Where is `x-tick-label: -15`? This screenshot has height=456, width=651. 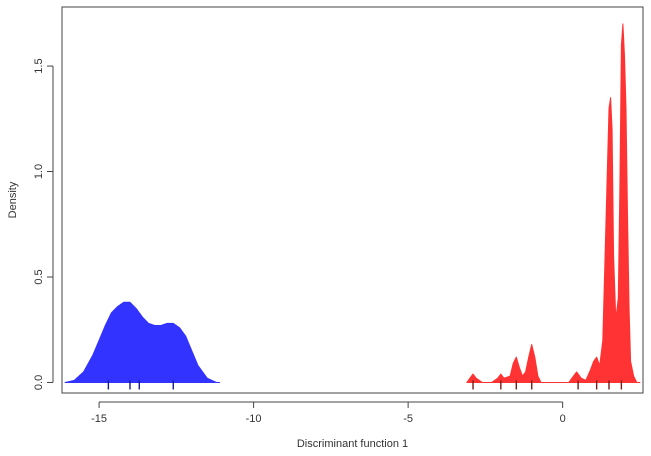 x-tick-label: -15 is located at coordinates (99, 419).